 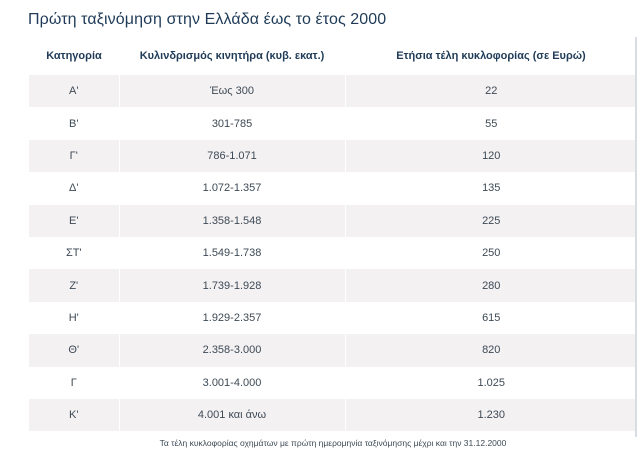 I want to click on category-cell: Γ, so click(x=74, y=382).